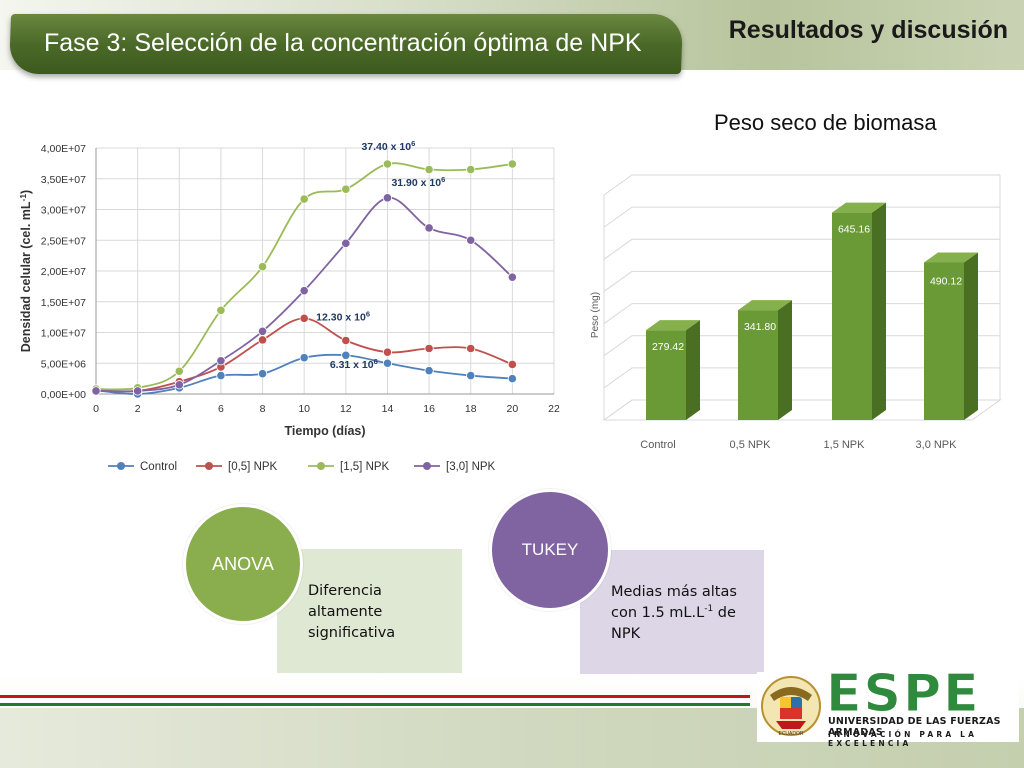 This screenshot has width=1024, height=768. I want to click on tukey-text-tail: de NPK, so click(673, 623).